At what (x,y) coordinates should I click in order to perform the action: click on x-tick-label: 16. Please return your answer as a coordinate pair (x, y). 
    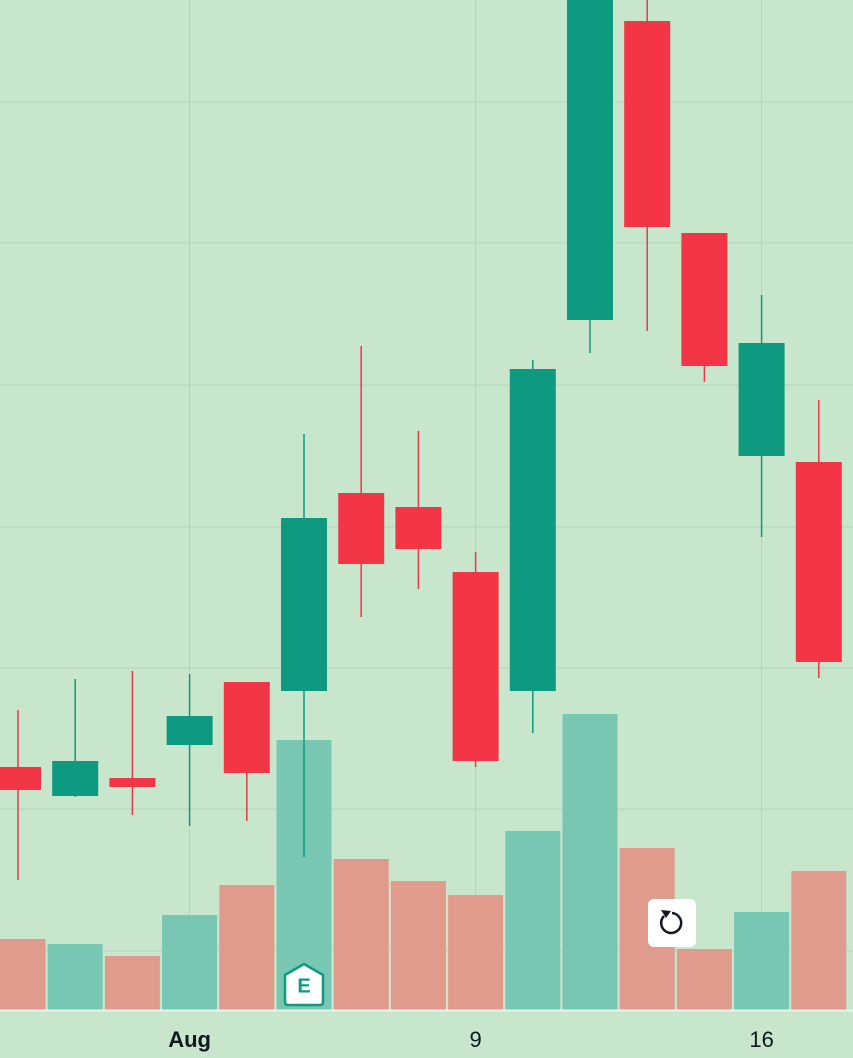
    Looking at the image, I should click on (761, 1039).